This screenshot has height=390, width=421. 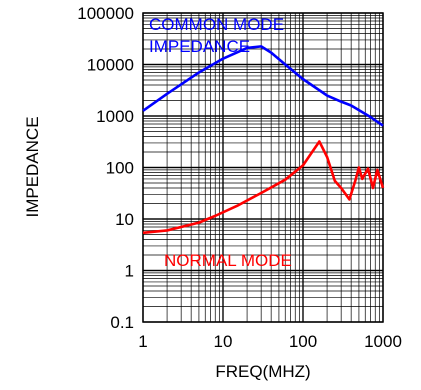 What do you see at coordinates (120, 168) in the screenshot?
I see `y-tick-label: 100` at bounding box center [120, 168].